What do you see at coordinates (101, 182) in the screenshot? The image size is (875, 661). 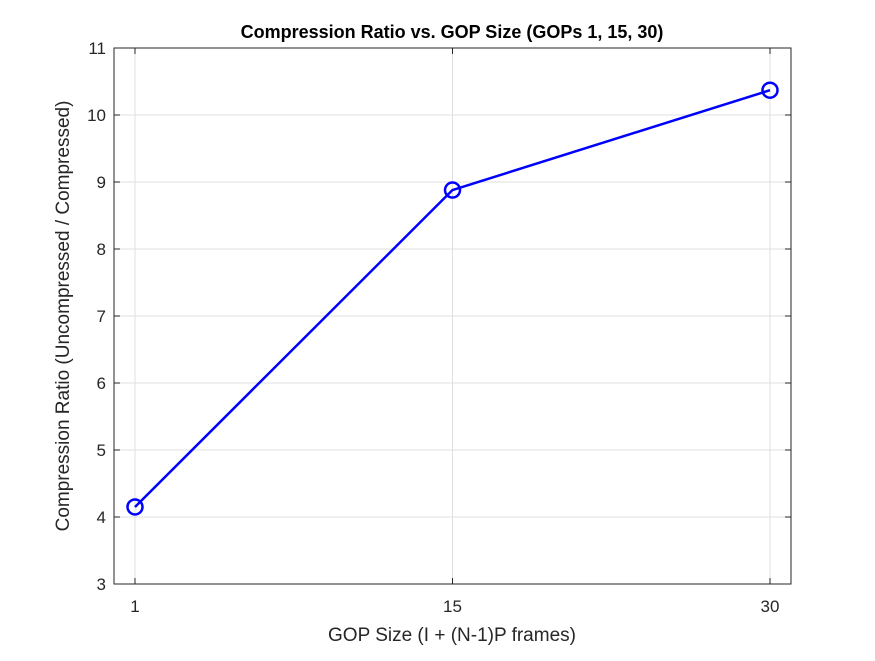 I see `y-tick-label: 9` at bounding box center [101, 182].